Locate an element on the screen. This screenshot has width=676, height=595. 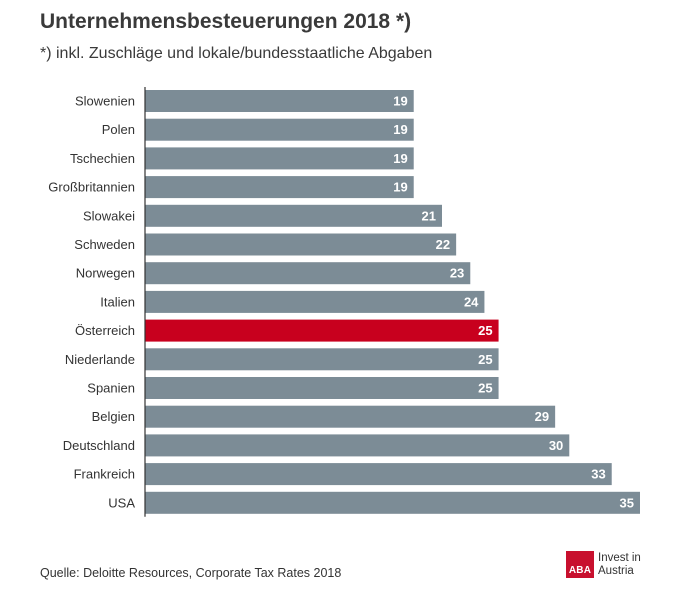
data-label: 30 is located at coordinates (556, 445).